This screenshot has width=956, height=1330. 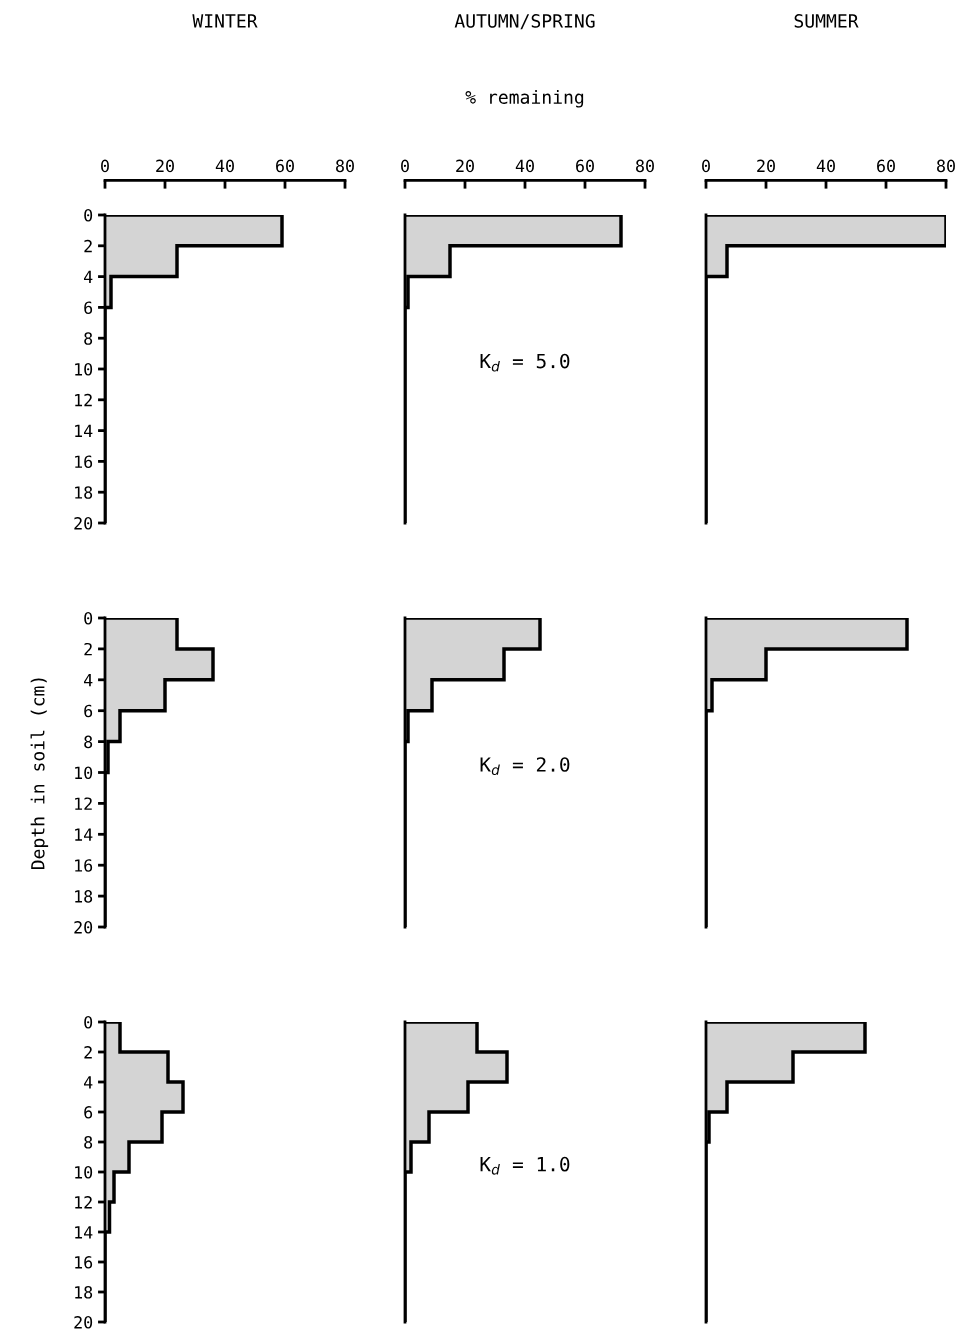 What do you see at coordinates (525, 1165) in the screenshot?
I see `annotation: K$_{d}$ = 1.0` at bounding box center [525, 1165].